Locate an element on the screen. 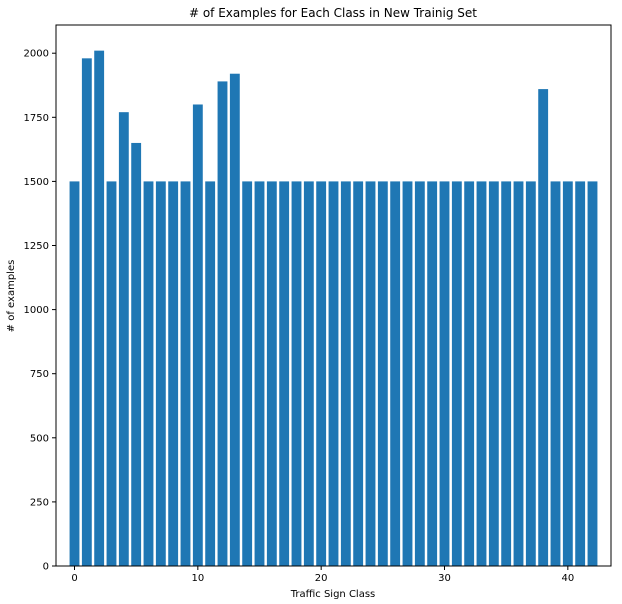  y-tick-label: 750 is located at coordinates (39, 374).